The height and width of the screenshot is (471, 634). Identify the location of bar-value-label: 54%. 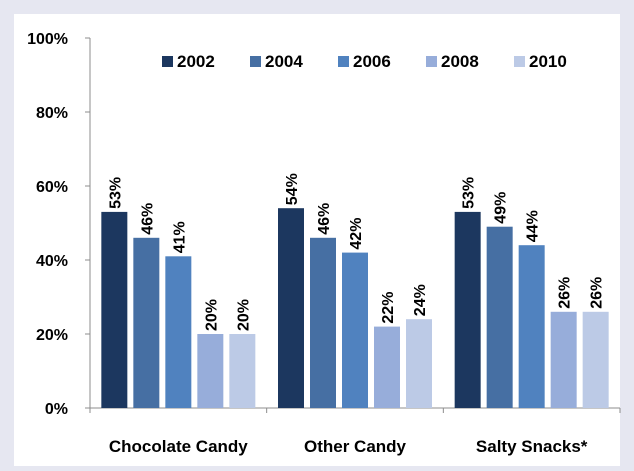
(292, 189).